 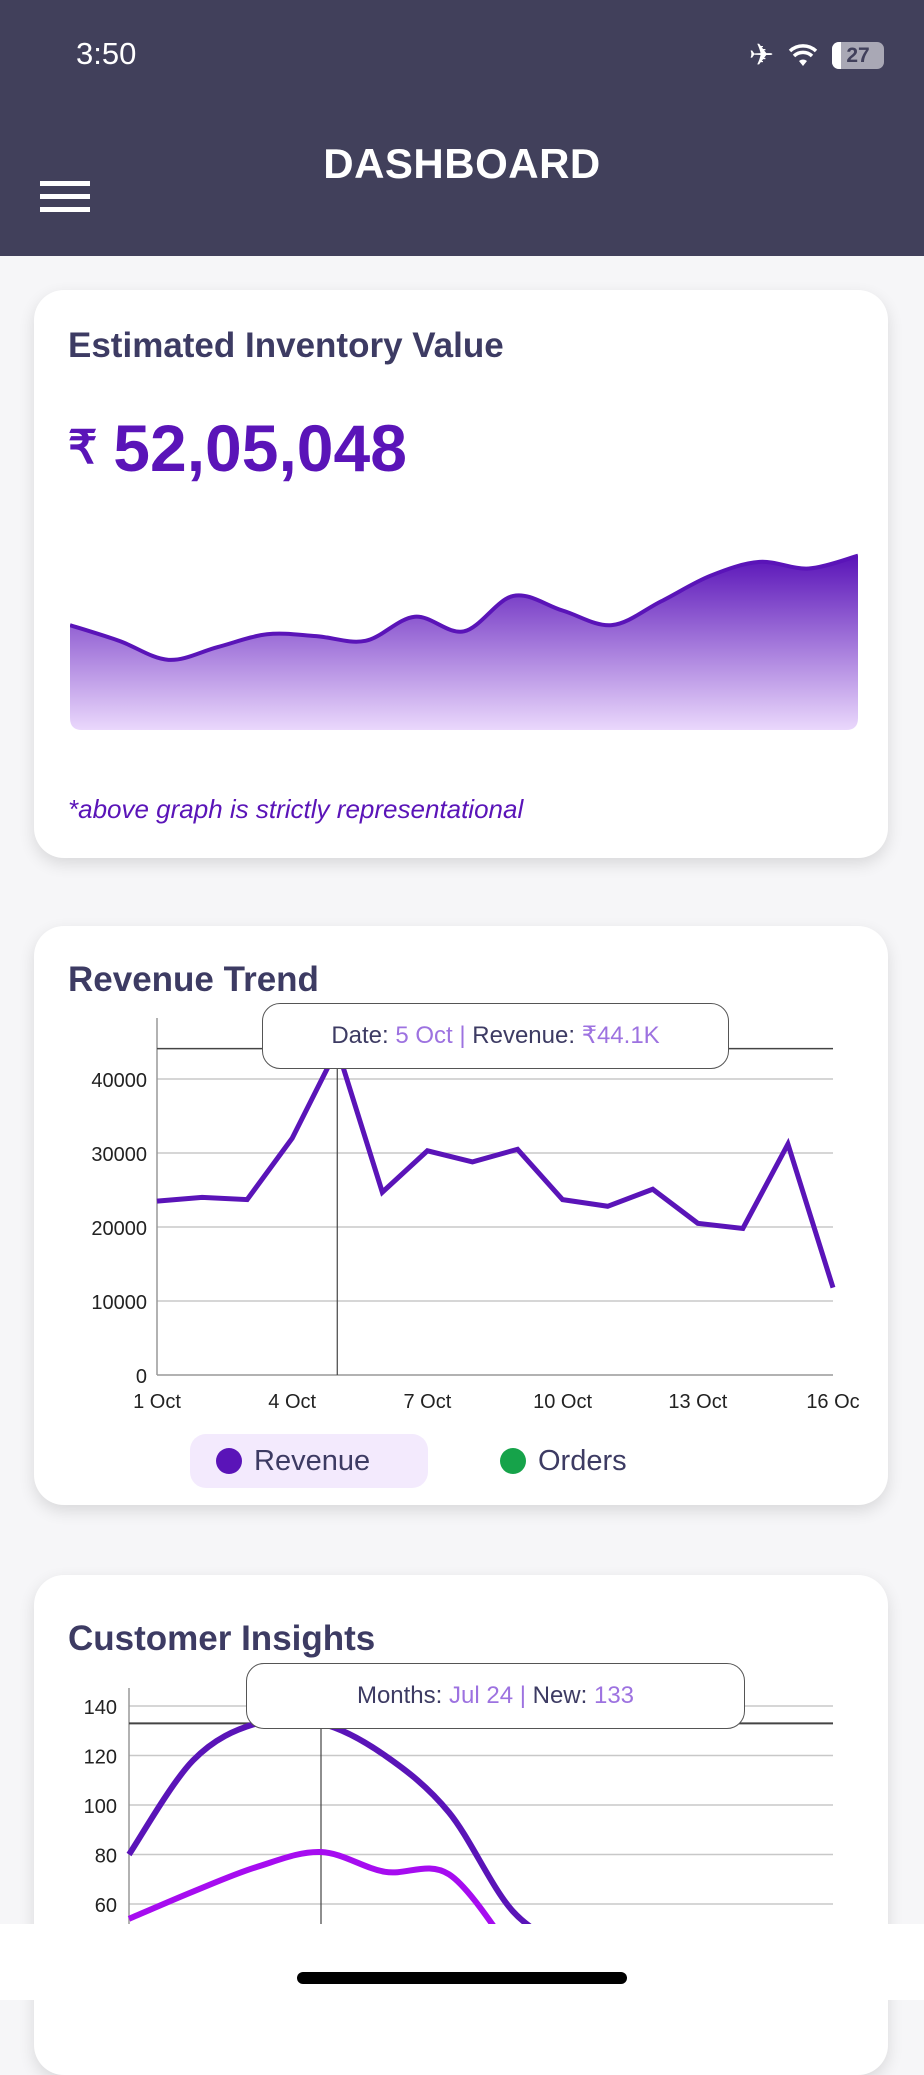 What do you see at coordinates (513, 1461) in the screenshot?
I see `orders-dot-icon` at bounding box center [513, 1461].